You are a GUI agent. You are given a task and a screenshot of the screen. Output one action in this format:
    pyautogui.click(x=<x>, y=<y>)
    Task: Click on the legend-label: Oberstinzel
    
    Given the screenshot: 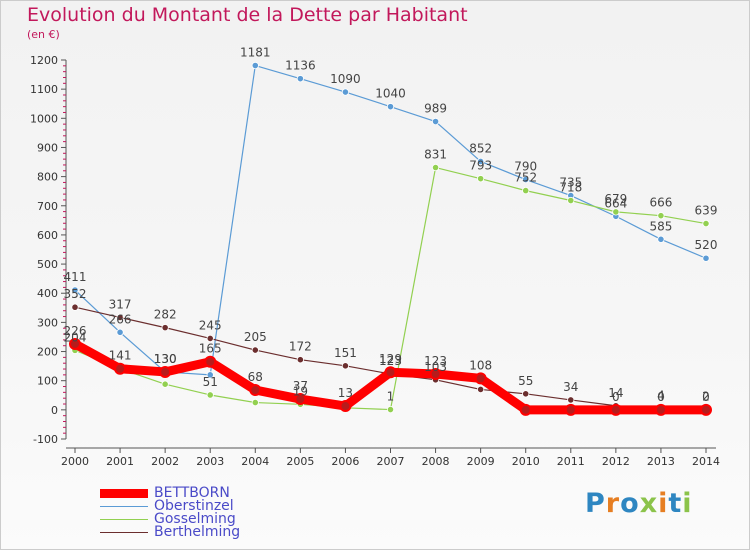 What is the action you would take?
    pyautogui.click(x=194, y=506)
    